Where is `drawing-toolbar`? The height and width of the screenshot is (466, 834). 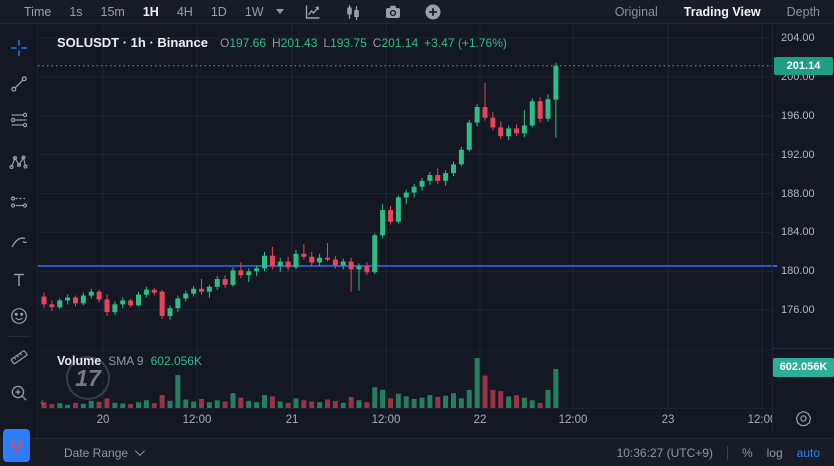
drawing-toolbar is located at coordinates (19, 231).